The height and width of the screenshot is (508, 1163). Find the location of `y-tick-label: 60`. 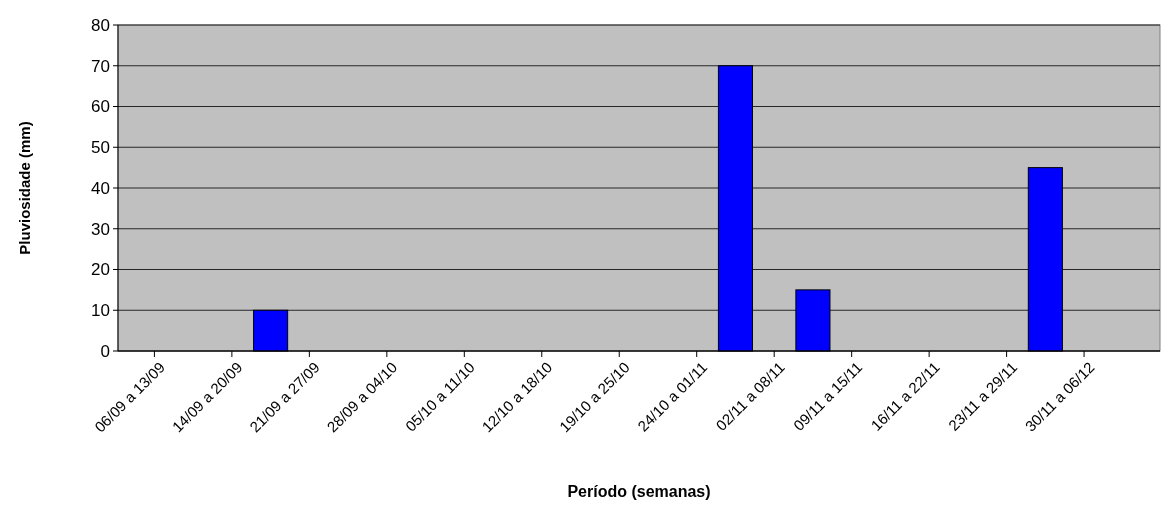

y-tick-label: 60 is located at coordinates (100, 107).